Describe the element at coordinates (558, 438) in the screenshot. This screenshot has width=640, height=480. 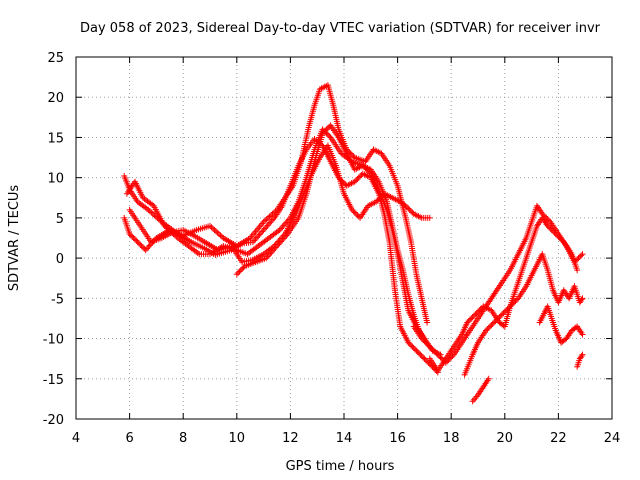
I see `x-tick-label: 22` at that location.